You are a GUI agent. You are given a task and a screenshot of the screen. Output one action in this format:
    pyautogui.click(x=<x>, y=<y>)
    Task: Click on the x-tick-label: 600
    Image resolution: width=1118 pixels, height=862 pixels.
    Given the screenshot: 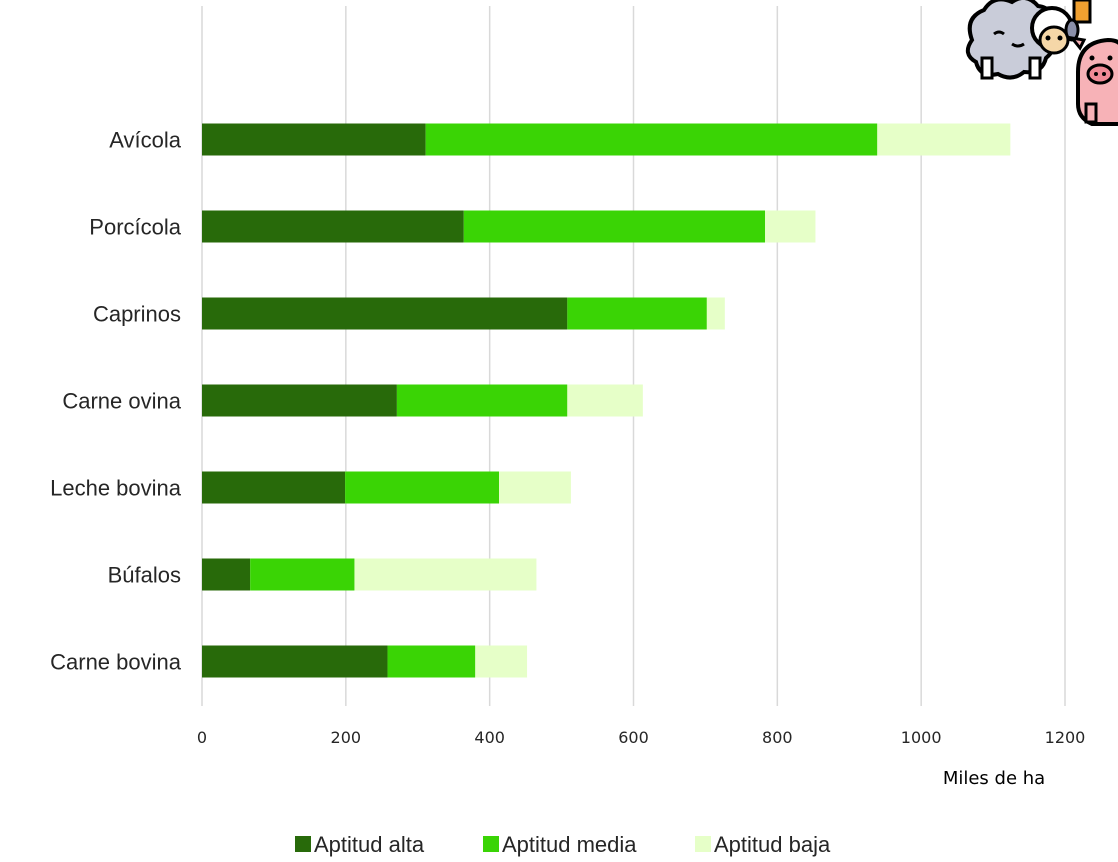 What is the action you would take?
    pyautogui.click(x=633, y=737)
    